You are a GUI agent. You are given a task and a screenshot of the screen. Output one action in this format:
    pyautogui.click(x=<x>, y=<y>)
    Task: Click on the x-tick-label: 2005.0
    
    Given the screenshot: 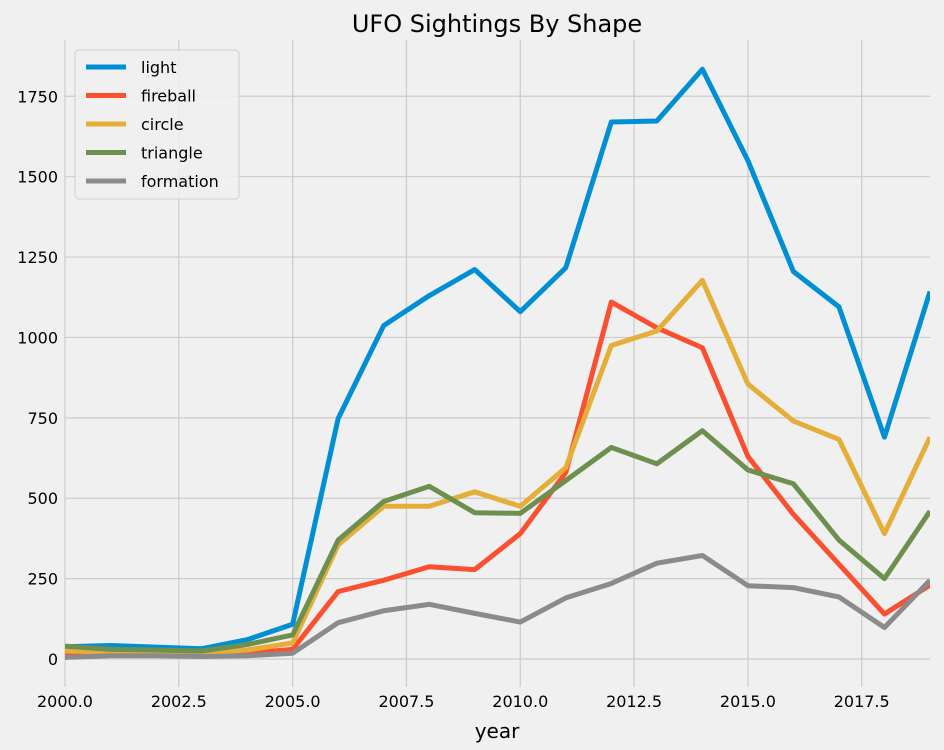 What is the action you would take?
    pyautogui.click(x=293, y=701)
    